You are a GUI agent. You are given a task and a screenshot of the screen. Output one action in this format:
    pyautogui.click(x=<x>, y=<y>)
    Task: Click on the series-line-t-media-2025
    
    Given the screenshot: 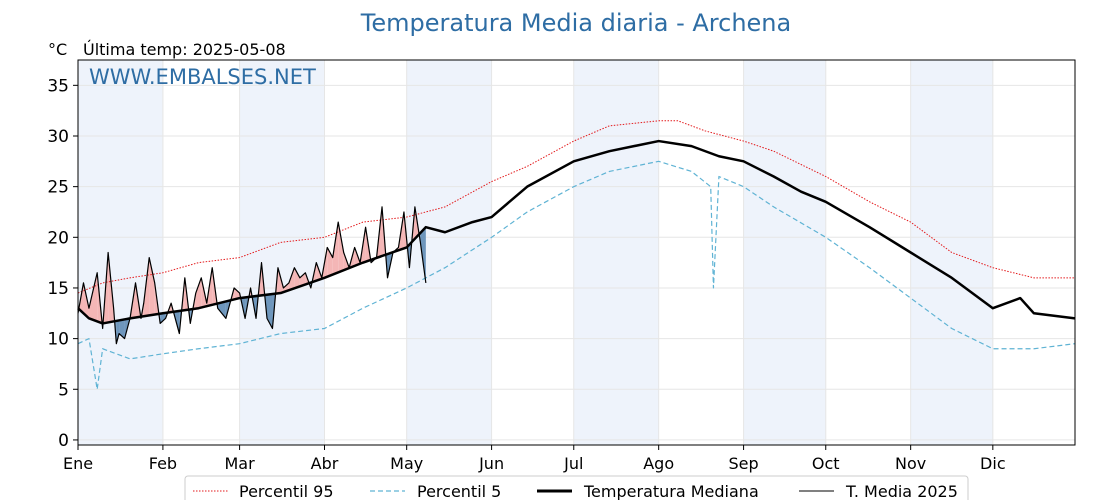 What is the action you would take?
    pyautogui.click(x=252, y=275)
    